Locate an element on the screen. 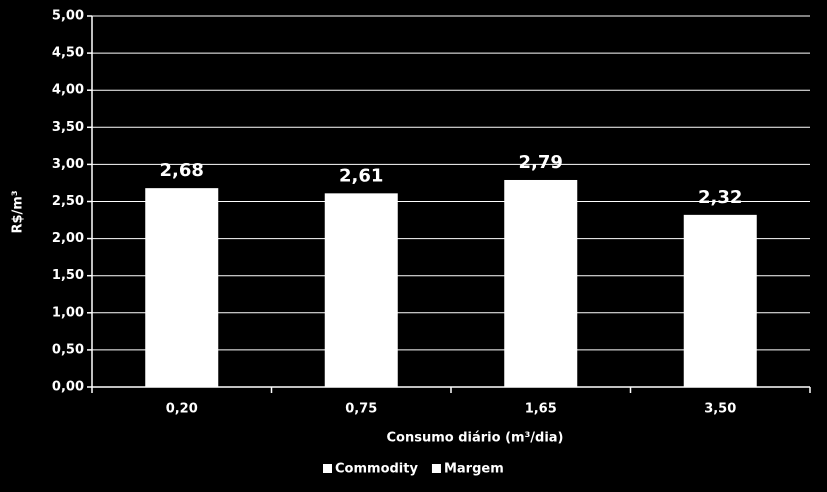 The height and width of the screenshot is (492, 827). y-tick-label: 1,50 is located at coordinates (68, 275).